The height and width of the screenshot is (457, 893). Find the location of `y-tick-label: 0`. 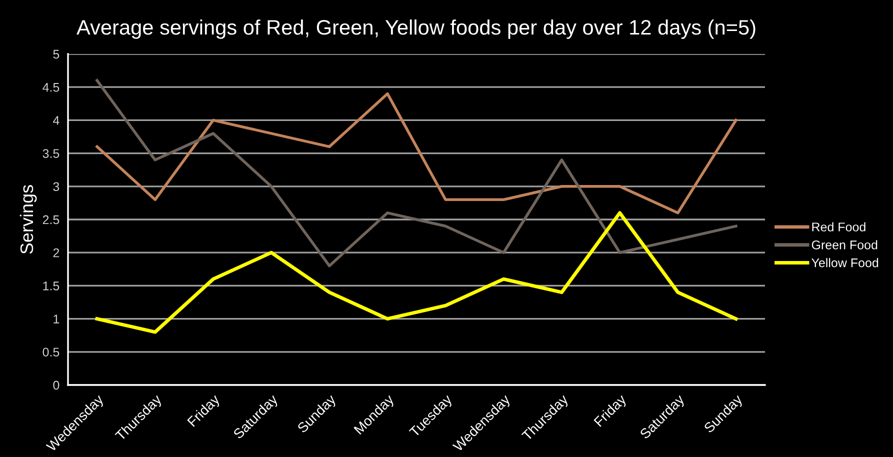

y-tick-label: 0 is located at coordinates (56, 385).